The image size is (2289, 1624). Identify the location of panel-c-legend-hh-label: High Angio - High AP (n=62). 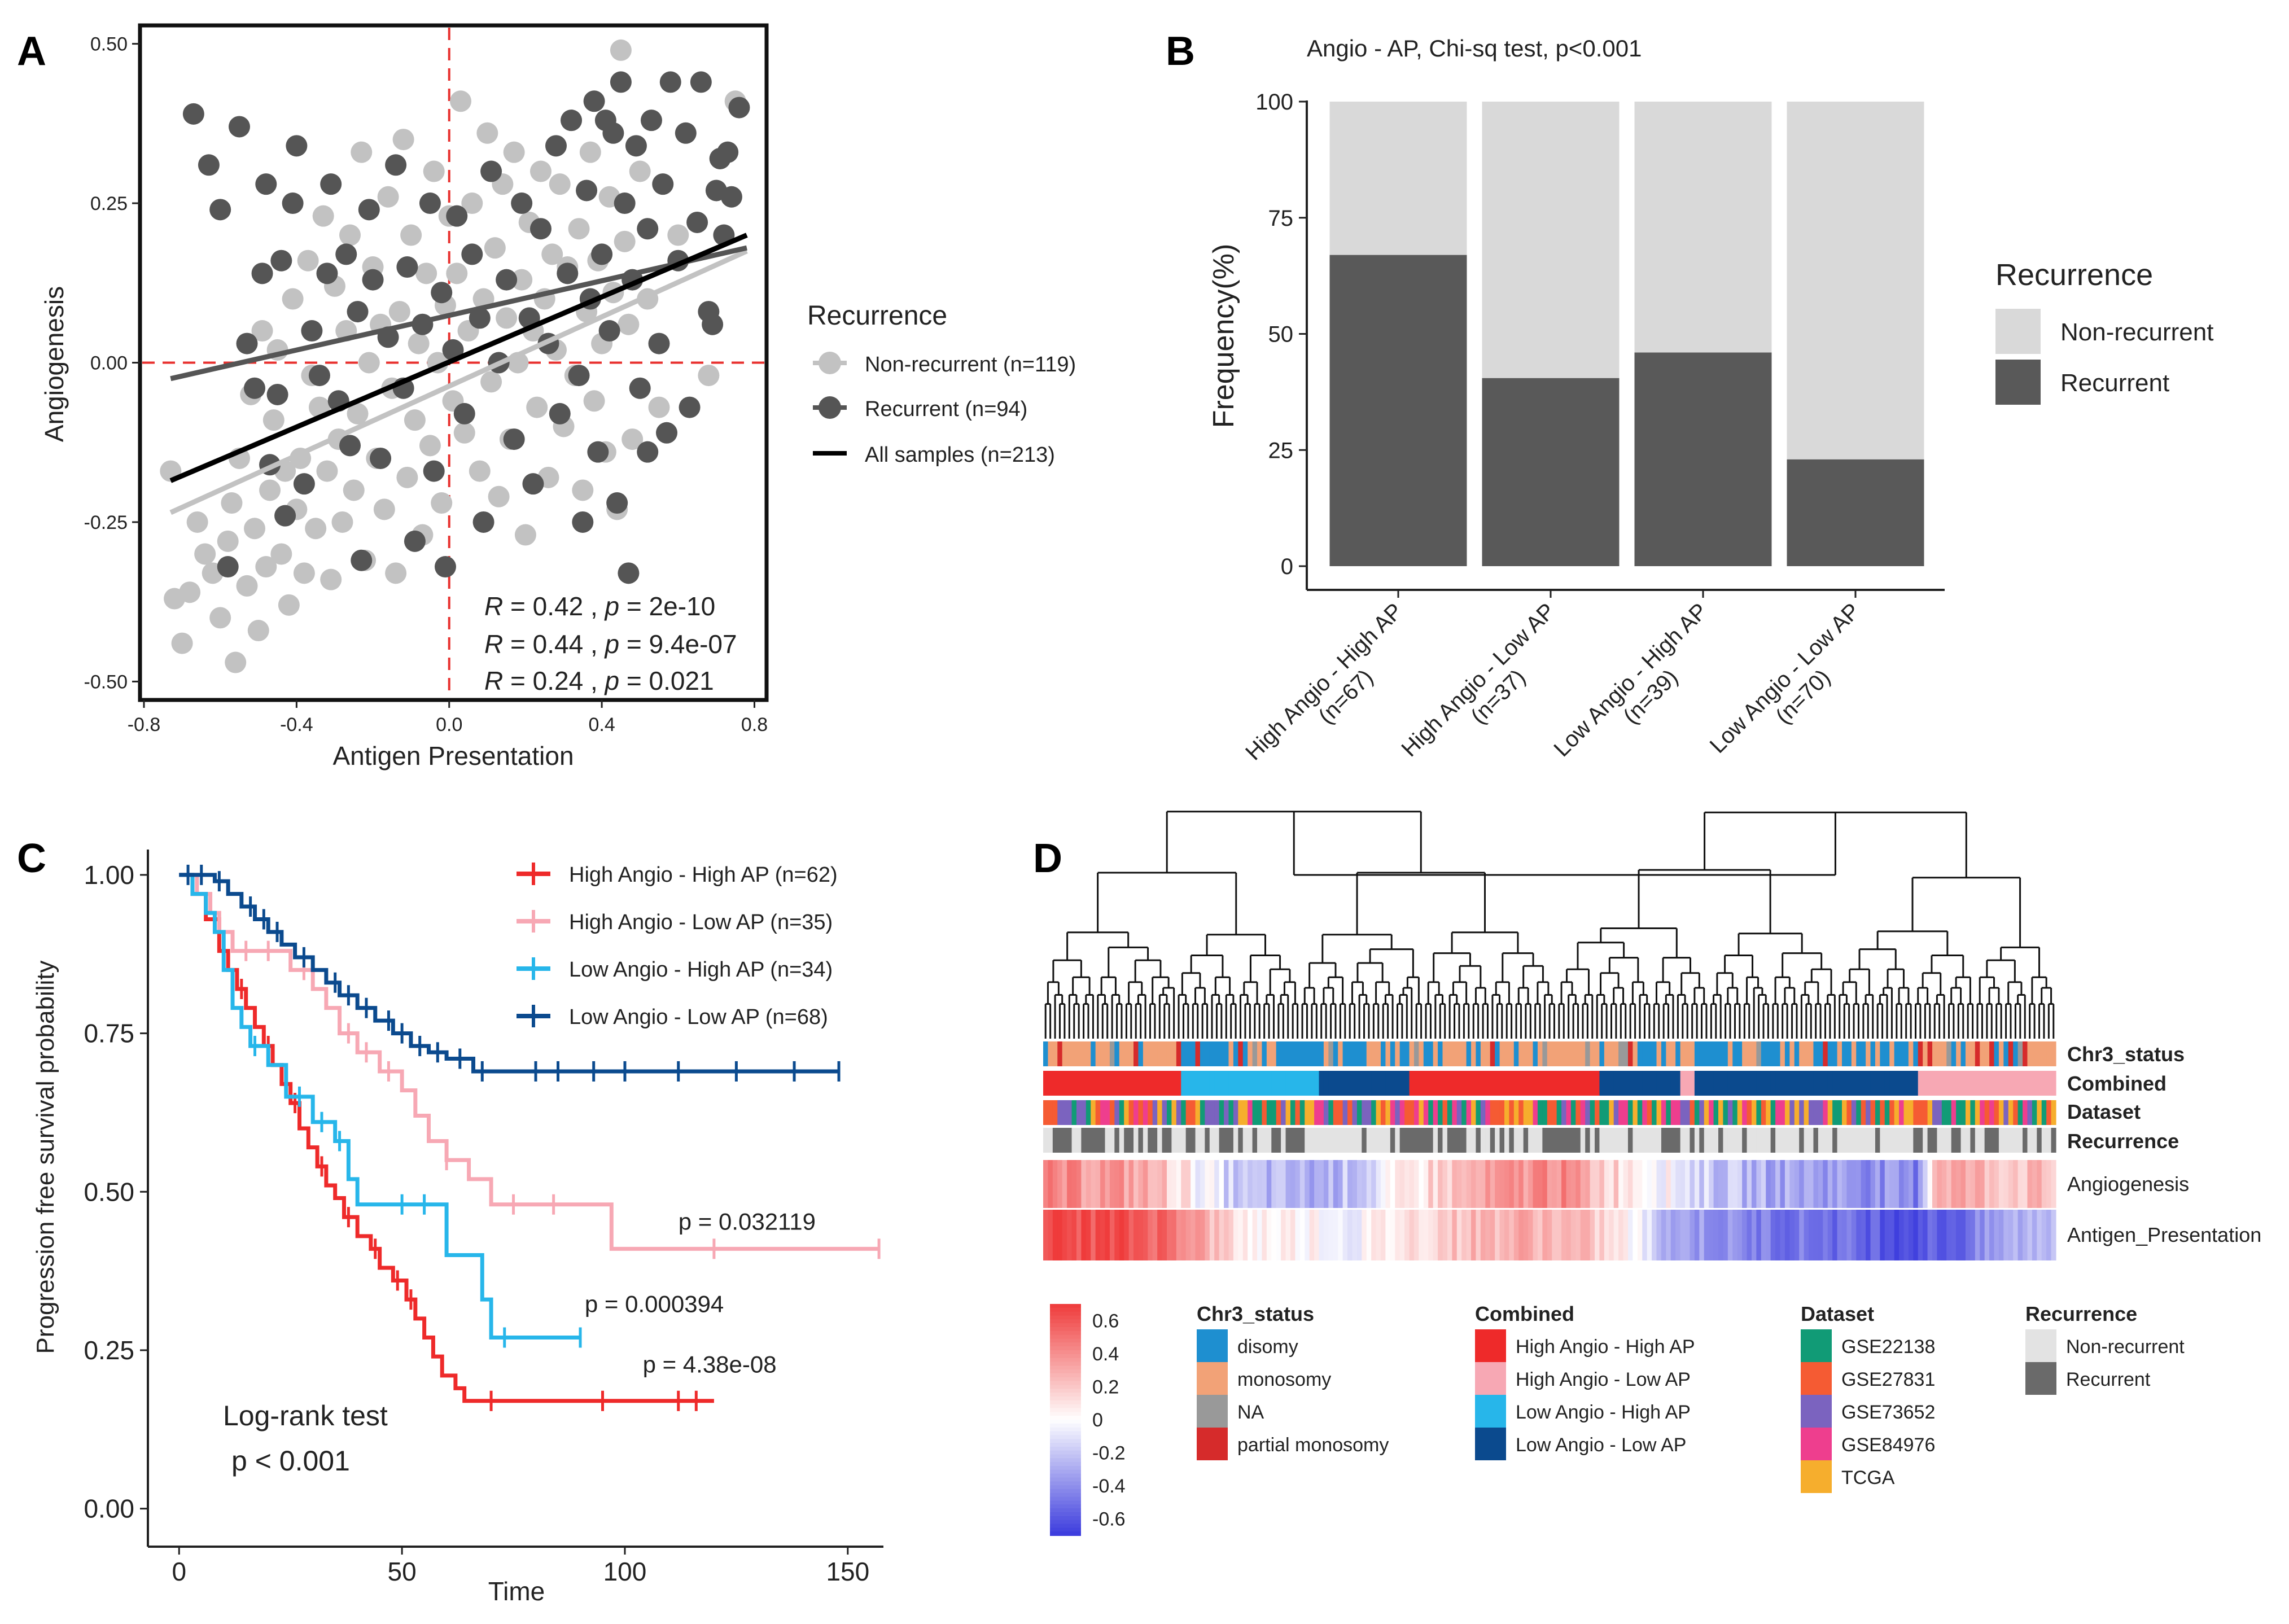
(703, 875).